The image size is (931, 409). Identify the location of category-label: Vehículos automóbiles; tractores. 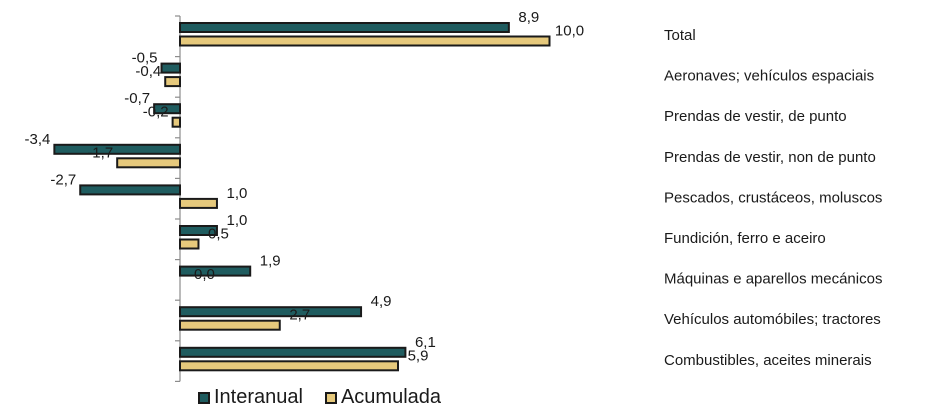
(772, 319).